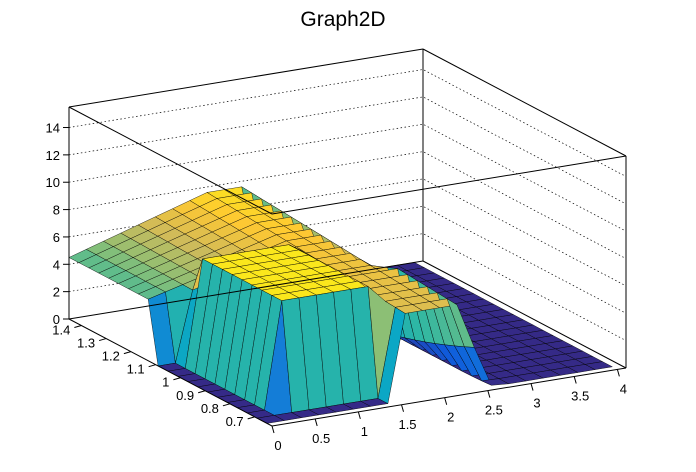 Image resolution: width=696 pixels, height=472 pixels. I want to click on x-tick-label-4: 2, so click(450, 417).